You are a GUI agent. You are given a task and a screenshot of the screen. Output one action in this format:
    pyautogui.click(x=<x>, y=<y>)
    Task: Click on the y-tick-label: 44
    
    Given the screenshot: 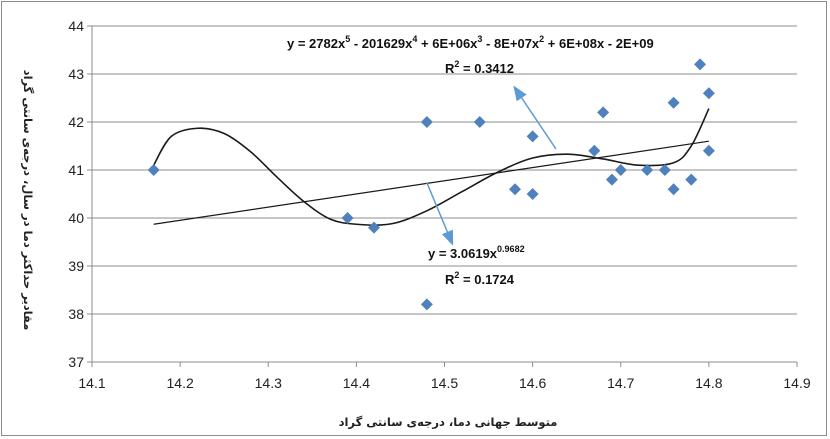 What is the action you would take?
    pyautogui.click(x=76, y=26)
    